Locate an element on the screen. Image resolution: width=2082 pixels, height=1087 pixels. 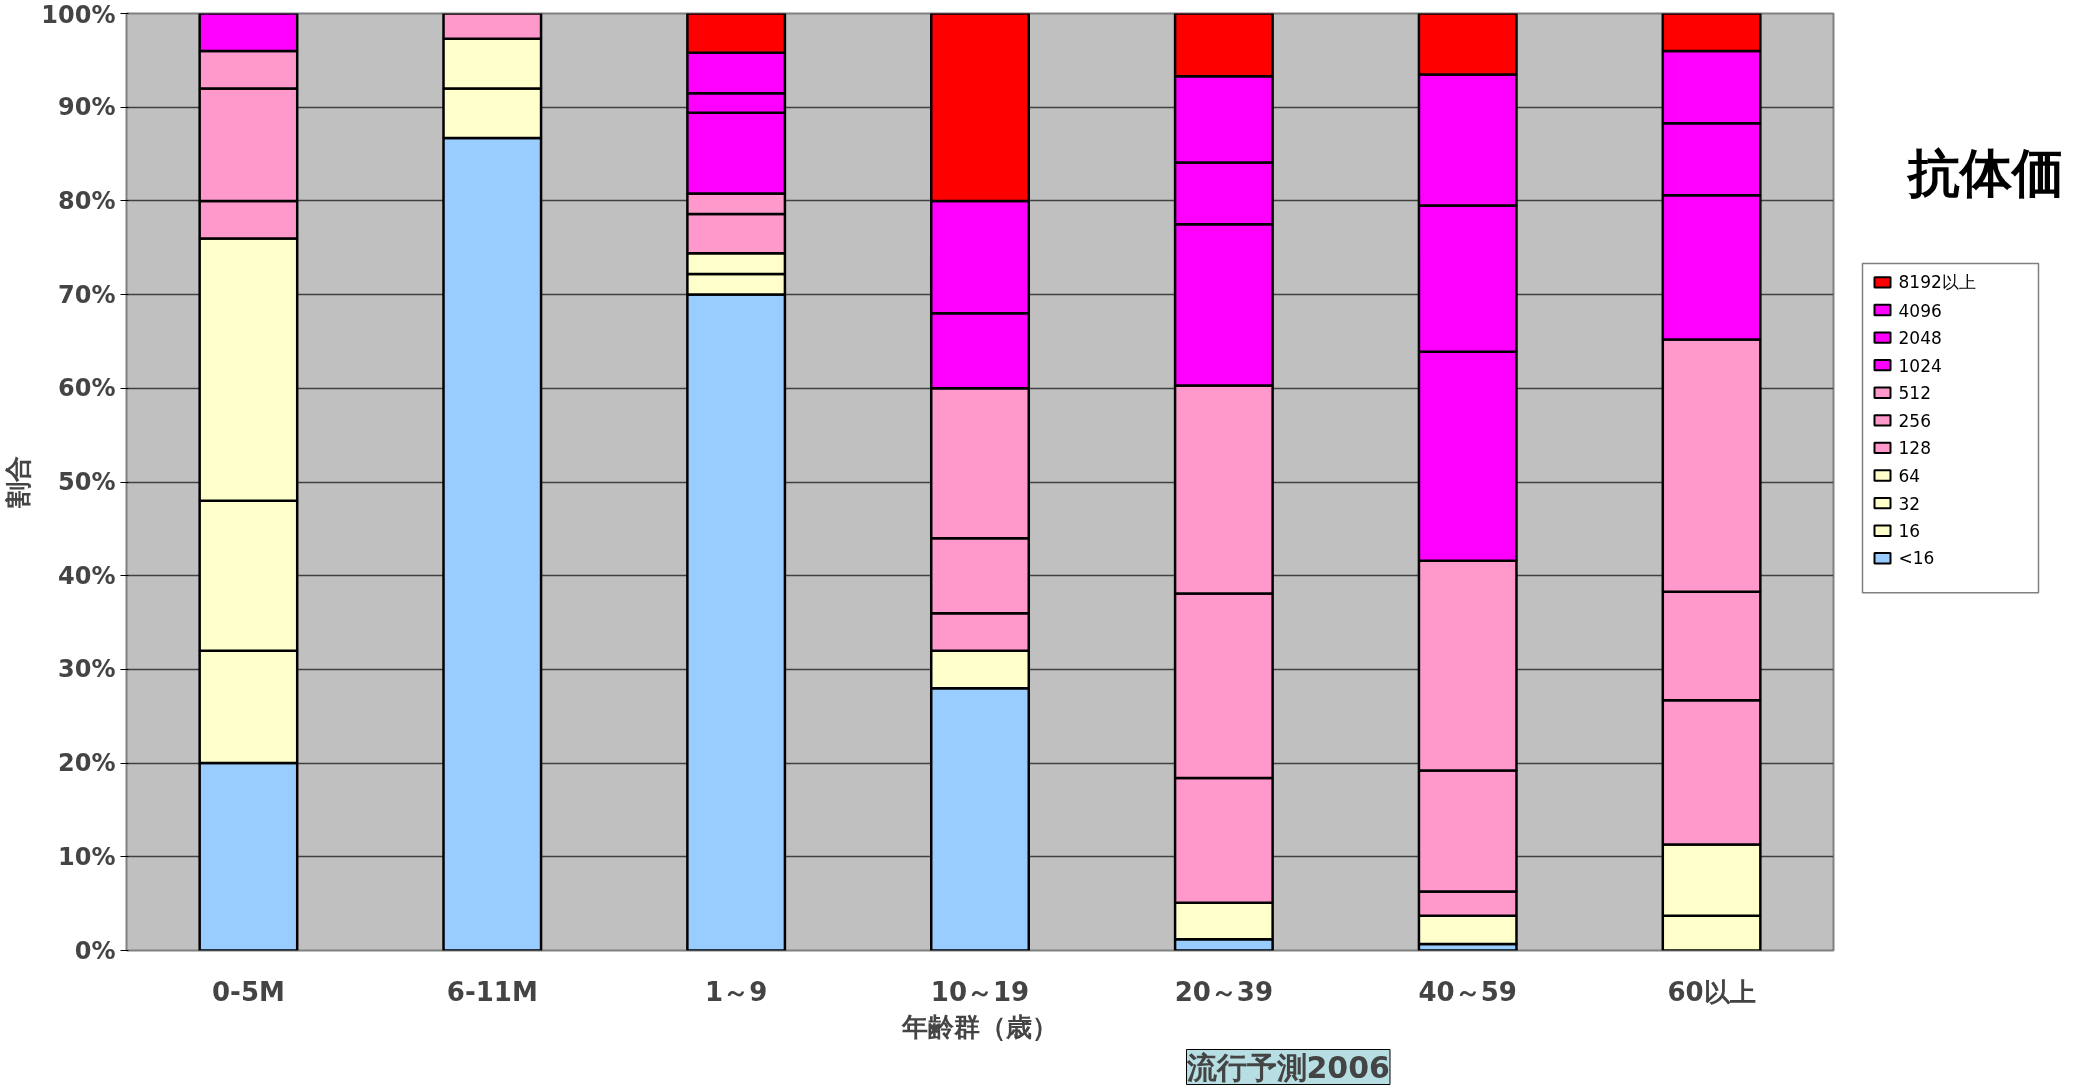
legend-label: 8192以上 is located at coordinates (1937, 282).